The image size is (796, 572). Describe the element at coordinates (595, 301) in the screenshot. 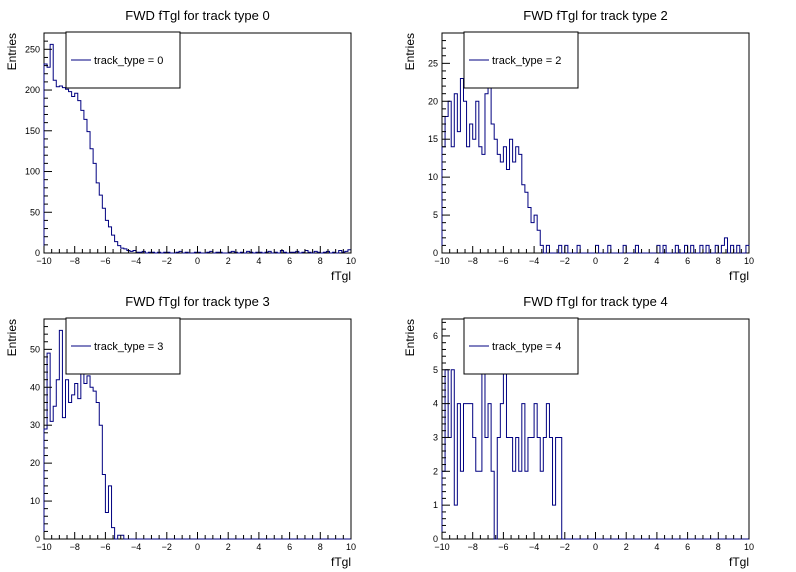

I see `chart-title: FWD fTgl for track type 4` at that location.